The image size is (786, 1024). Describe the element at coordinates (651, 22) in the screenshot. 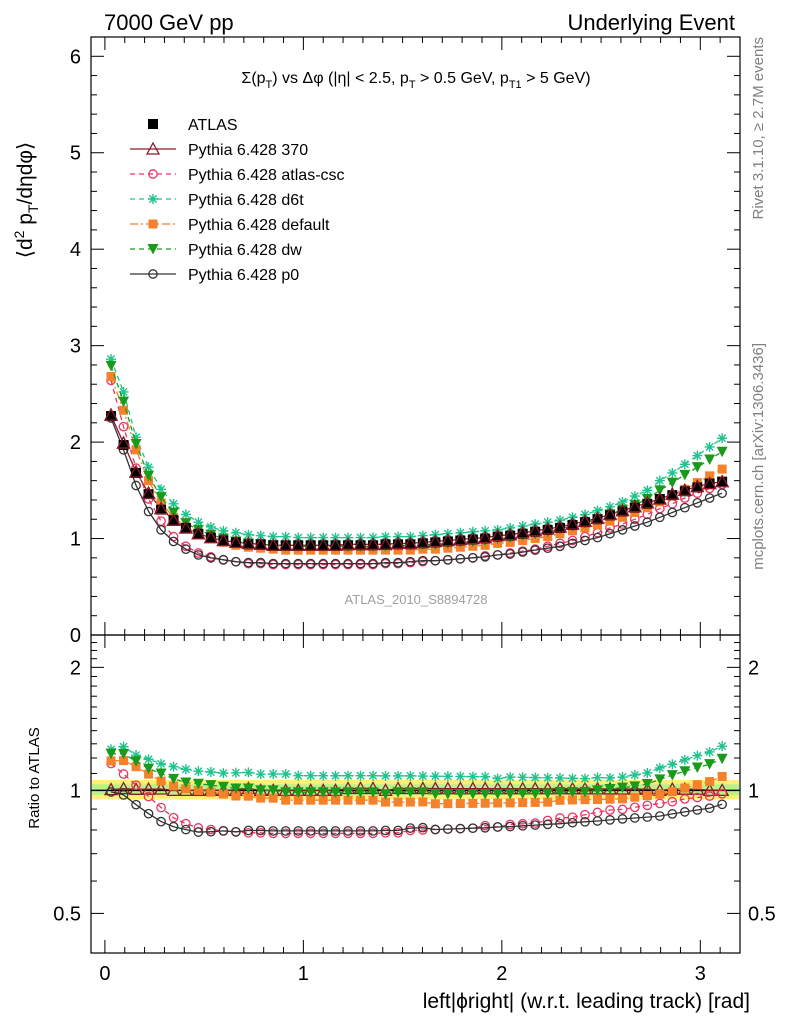

I see `header-right: Underlying Event` at that location.